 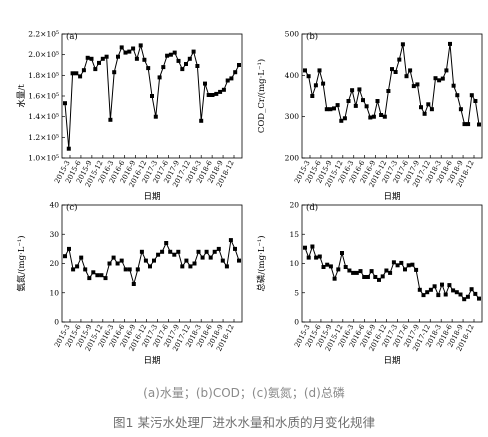 I want to click on y-tick-label: 1.4×10⁵, so click(x=43, y=116).